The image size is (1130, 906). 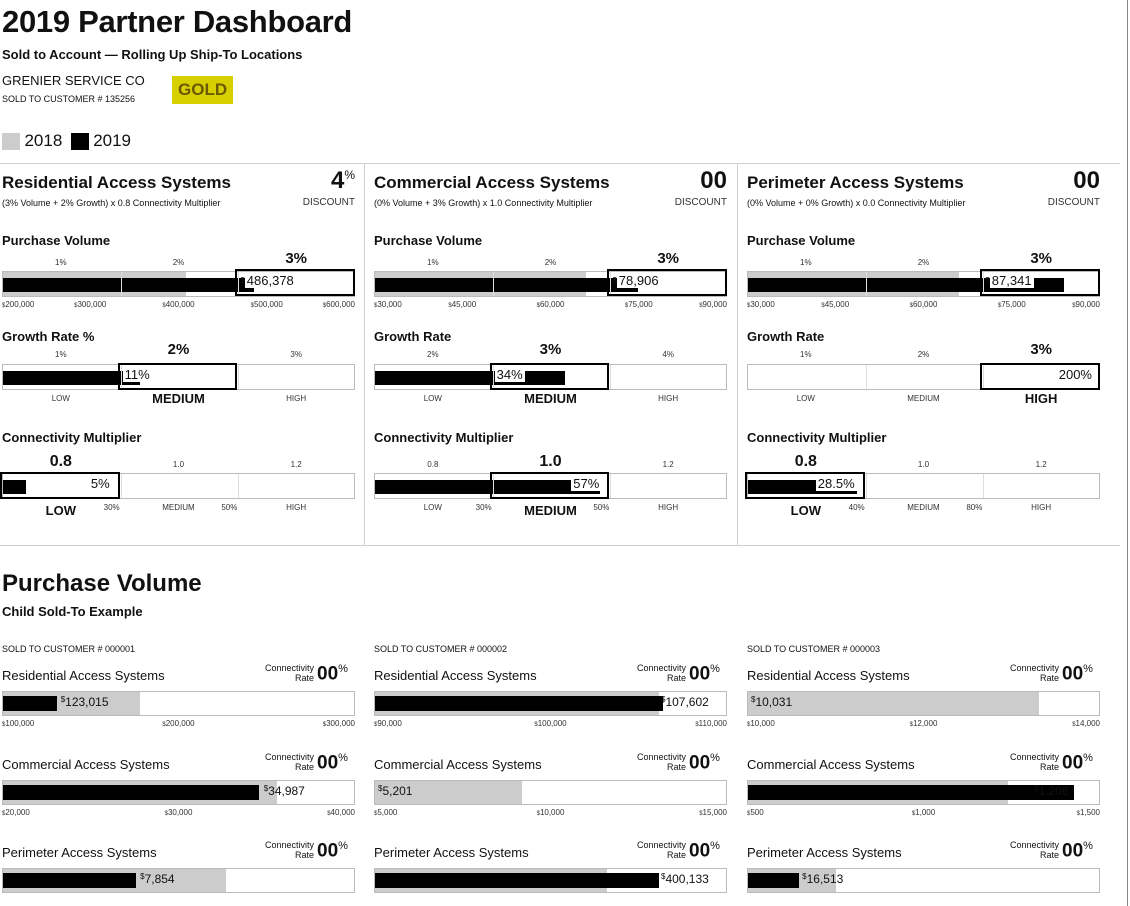 I want to click on volume-axis-tick: $90,000, so click(x=1070, y=304).